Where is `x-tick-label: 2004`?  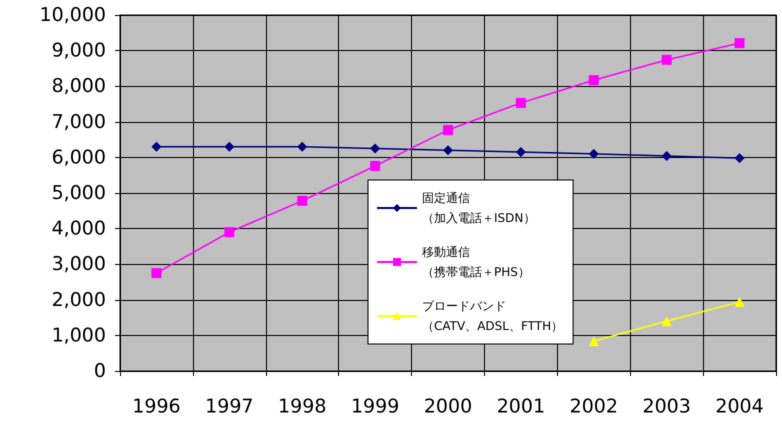
x-tick-label: 2004 is located at coordinates (739, 407).